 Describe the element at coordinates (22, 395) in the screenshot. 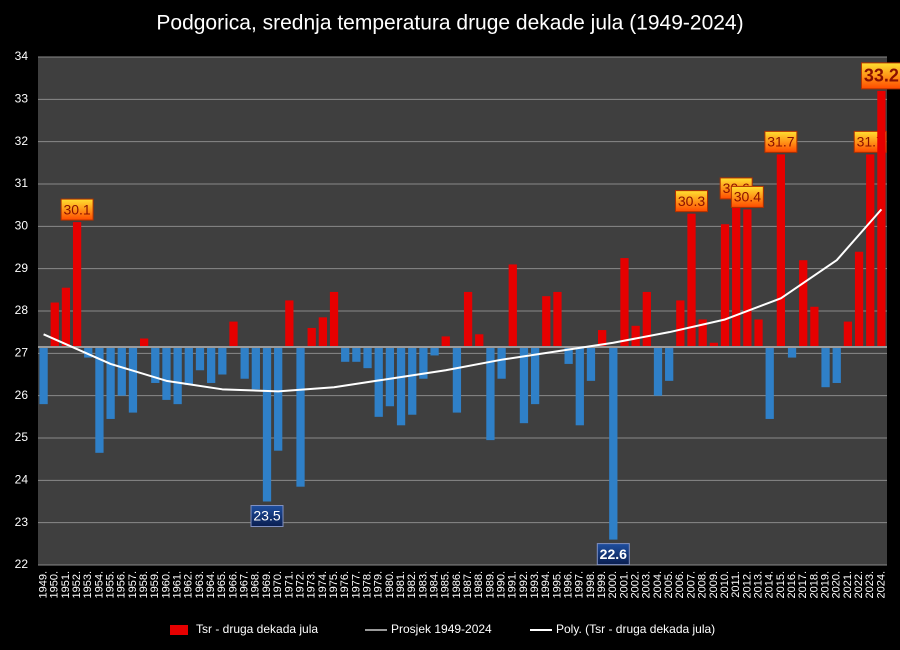

I see `y-tick-label: 26` at that location.